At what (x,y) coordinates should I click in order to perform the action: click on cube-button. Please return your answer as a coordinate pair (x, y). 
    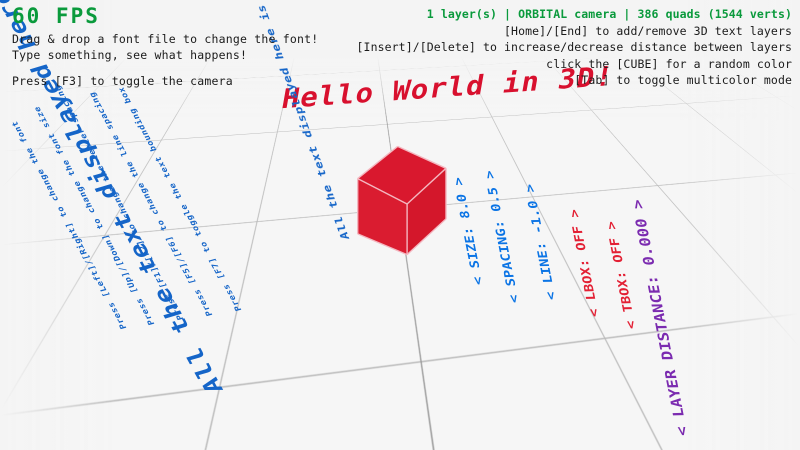
    Looking at the image, I should click on (399, 200).